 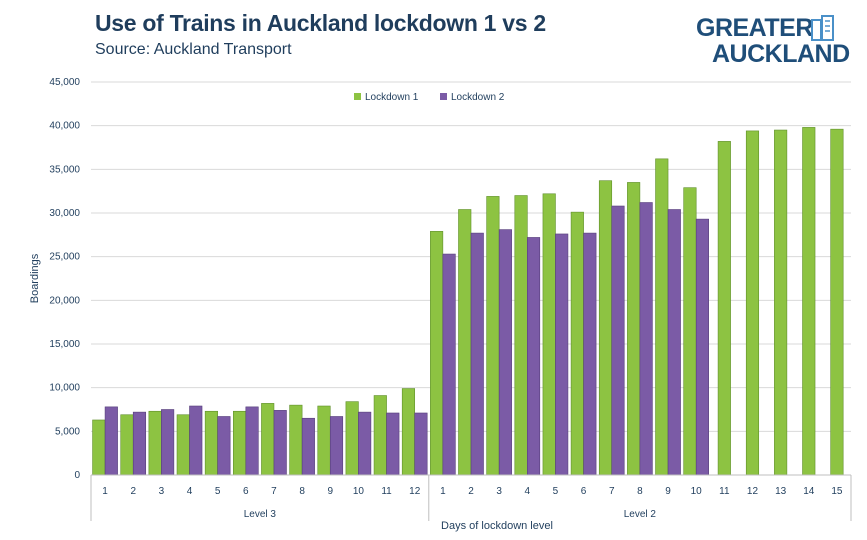 What do you see at coordinates (35, 278) in the screenshot?
I see `y-axis-label: Boardings` at bounding box center [35, 278].